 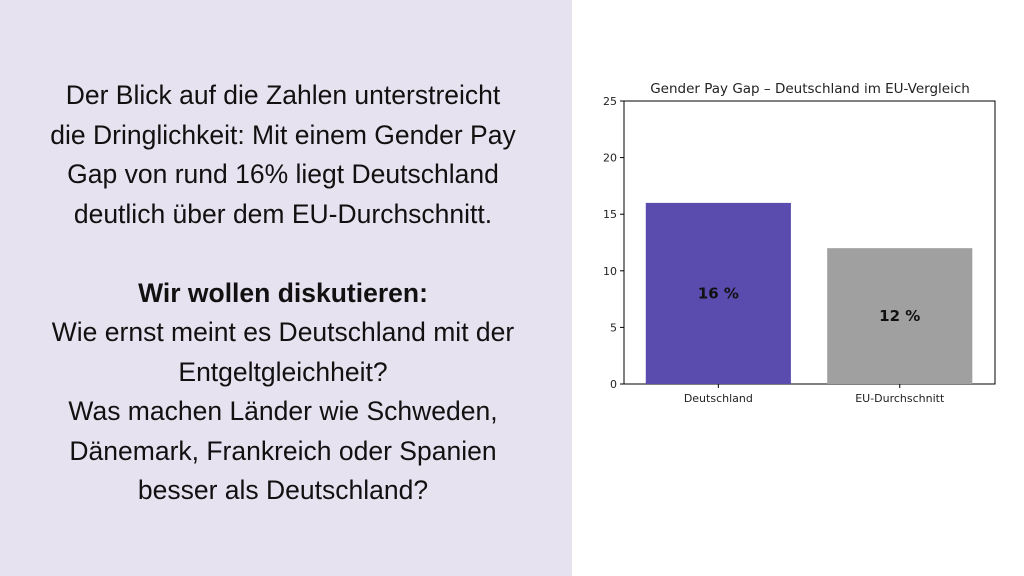 What do you see at coordinates (283, 371) in the screenshot?
I see `question-line-2: Entgeltgleichheit?` at bounding box center [283, 371].